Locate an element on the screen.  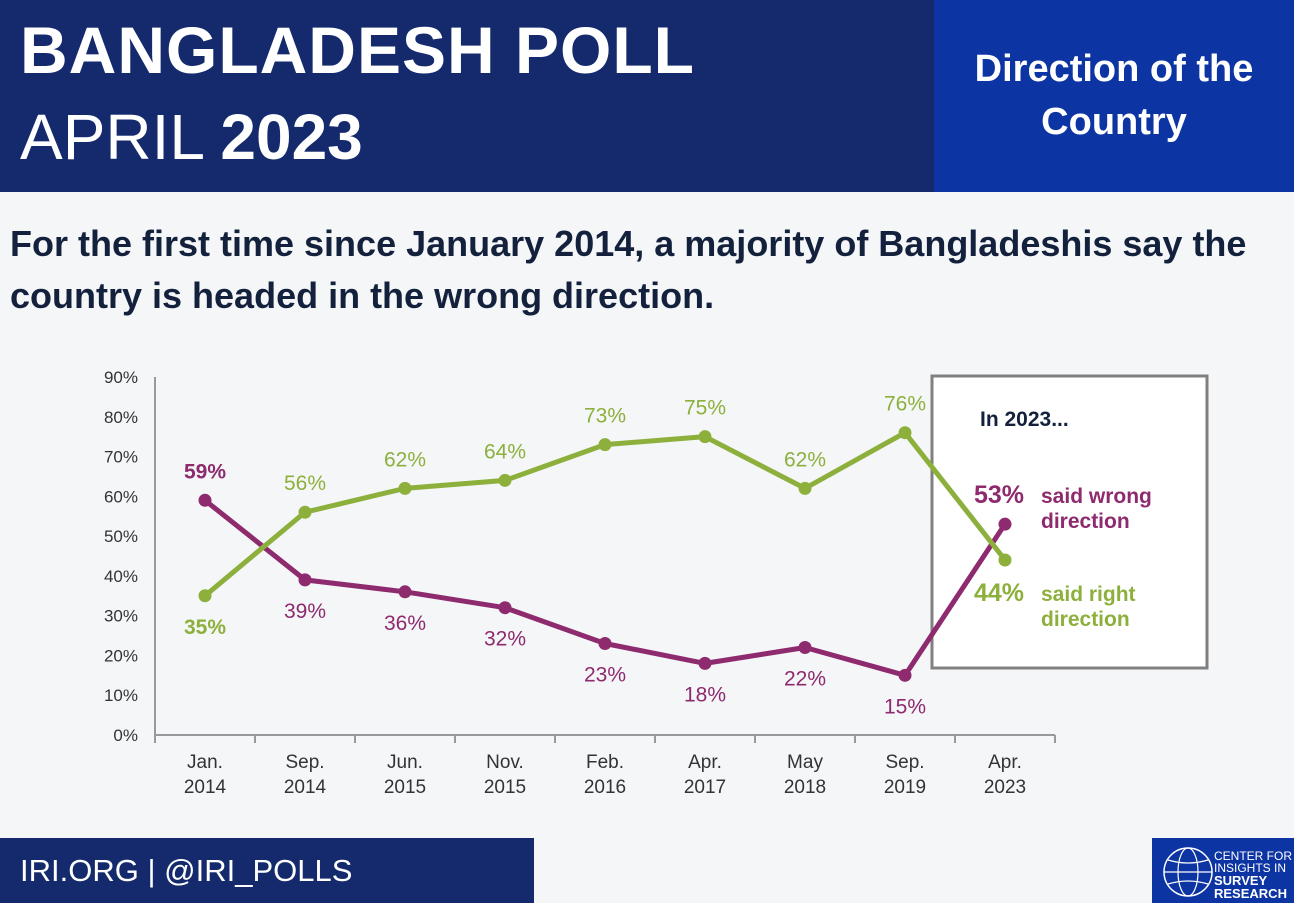
data-label-right: 76% is located at coordinates (905, 404).